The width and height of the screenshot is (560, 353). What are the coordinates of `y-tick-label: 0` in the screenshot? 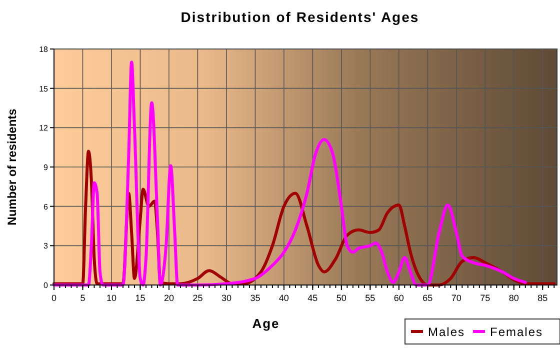 It's located at (46, 285).